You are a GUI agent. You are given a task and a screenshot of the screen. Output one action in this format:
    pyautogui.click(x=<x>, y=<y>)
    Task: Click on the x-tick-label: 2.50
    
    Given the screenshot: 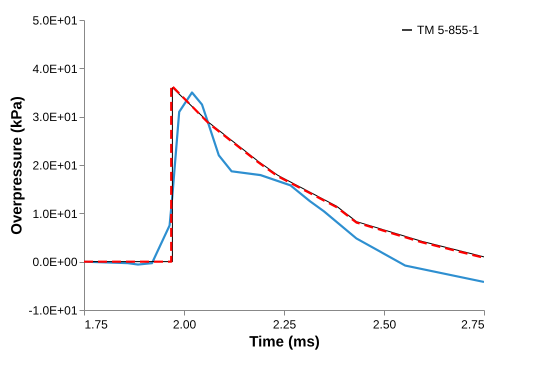 What is the action you would take?
    pyautogui.click(x=384, y=325)
    